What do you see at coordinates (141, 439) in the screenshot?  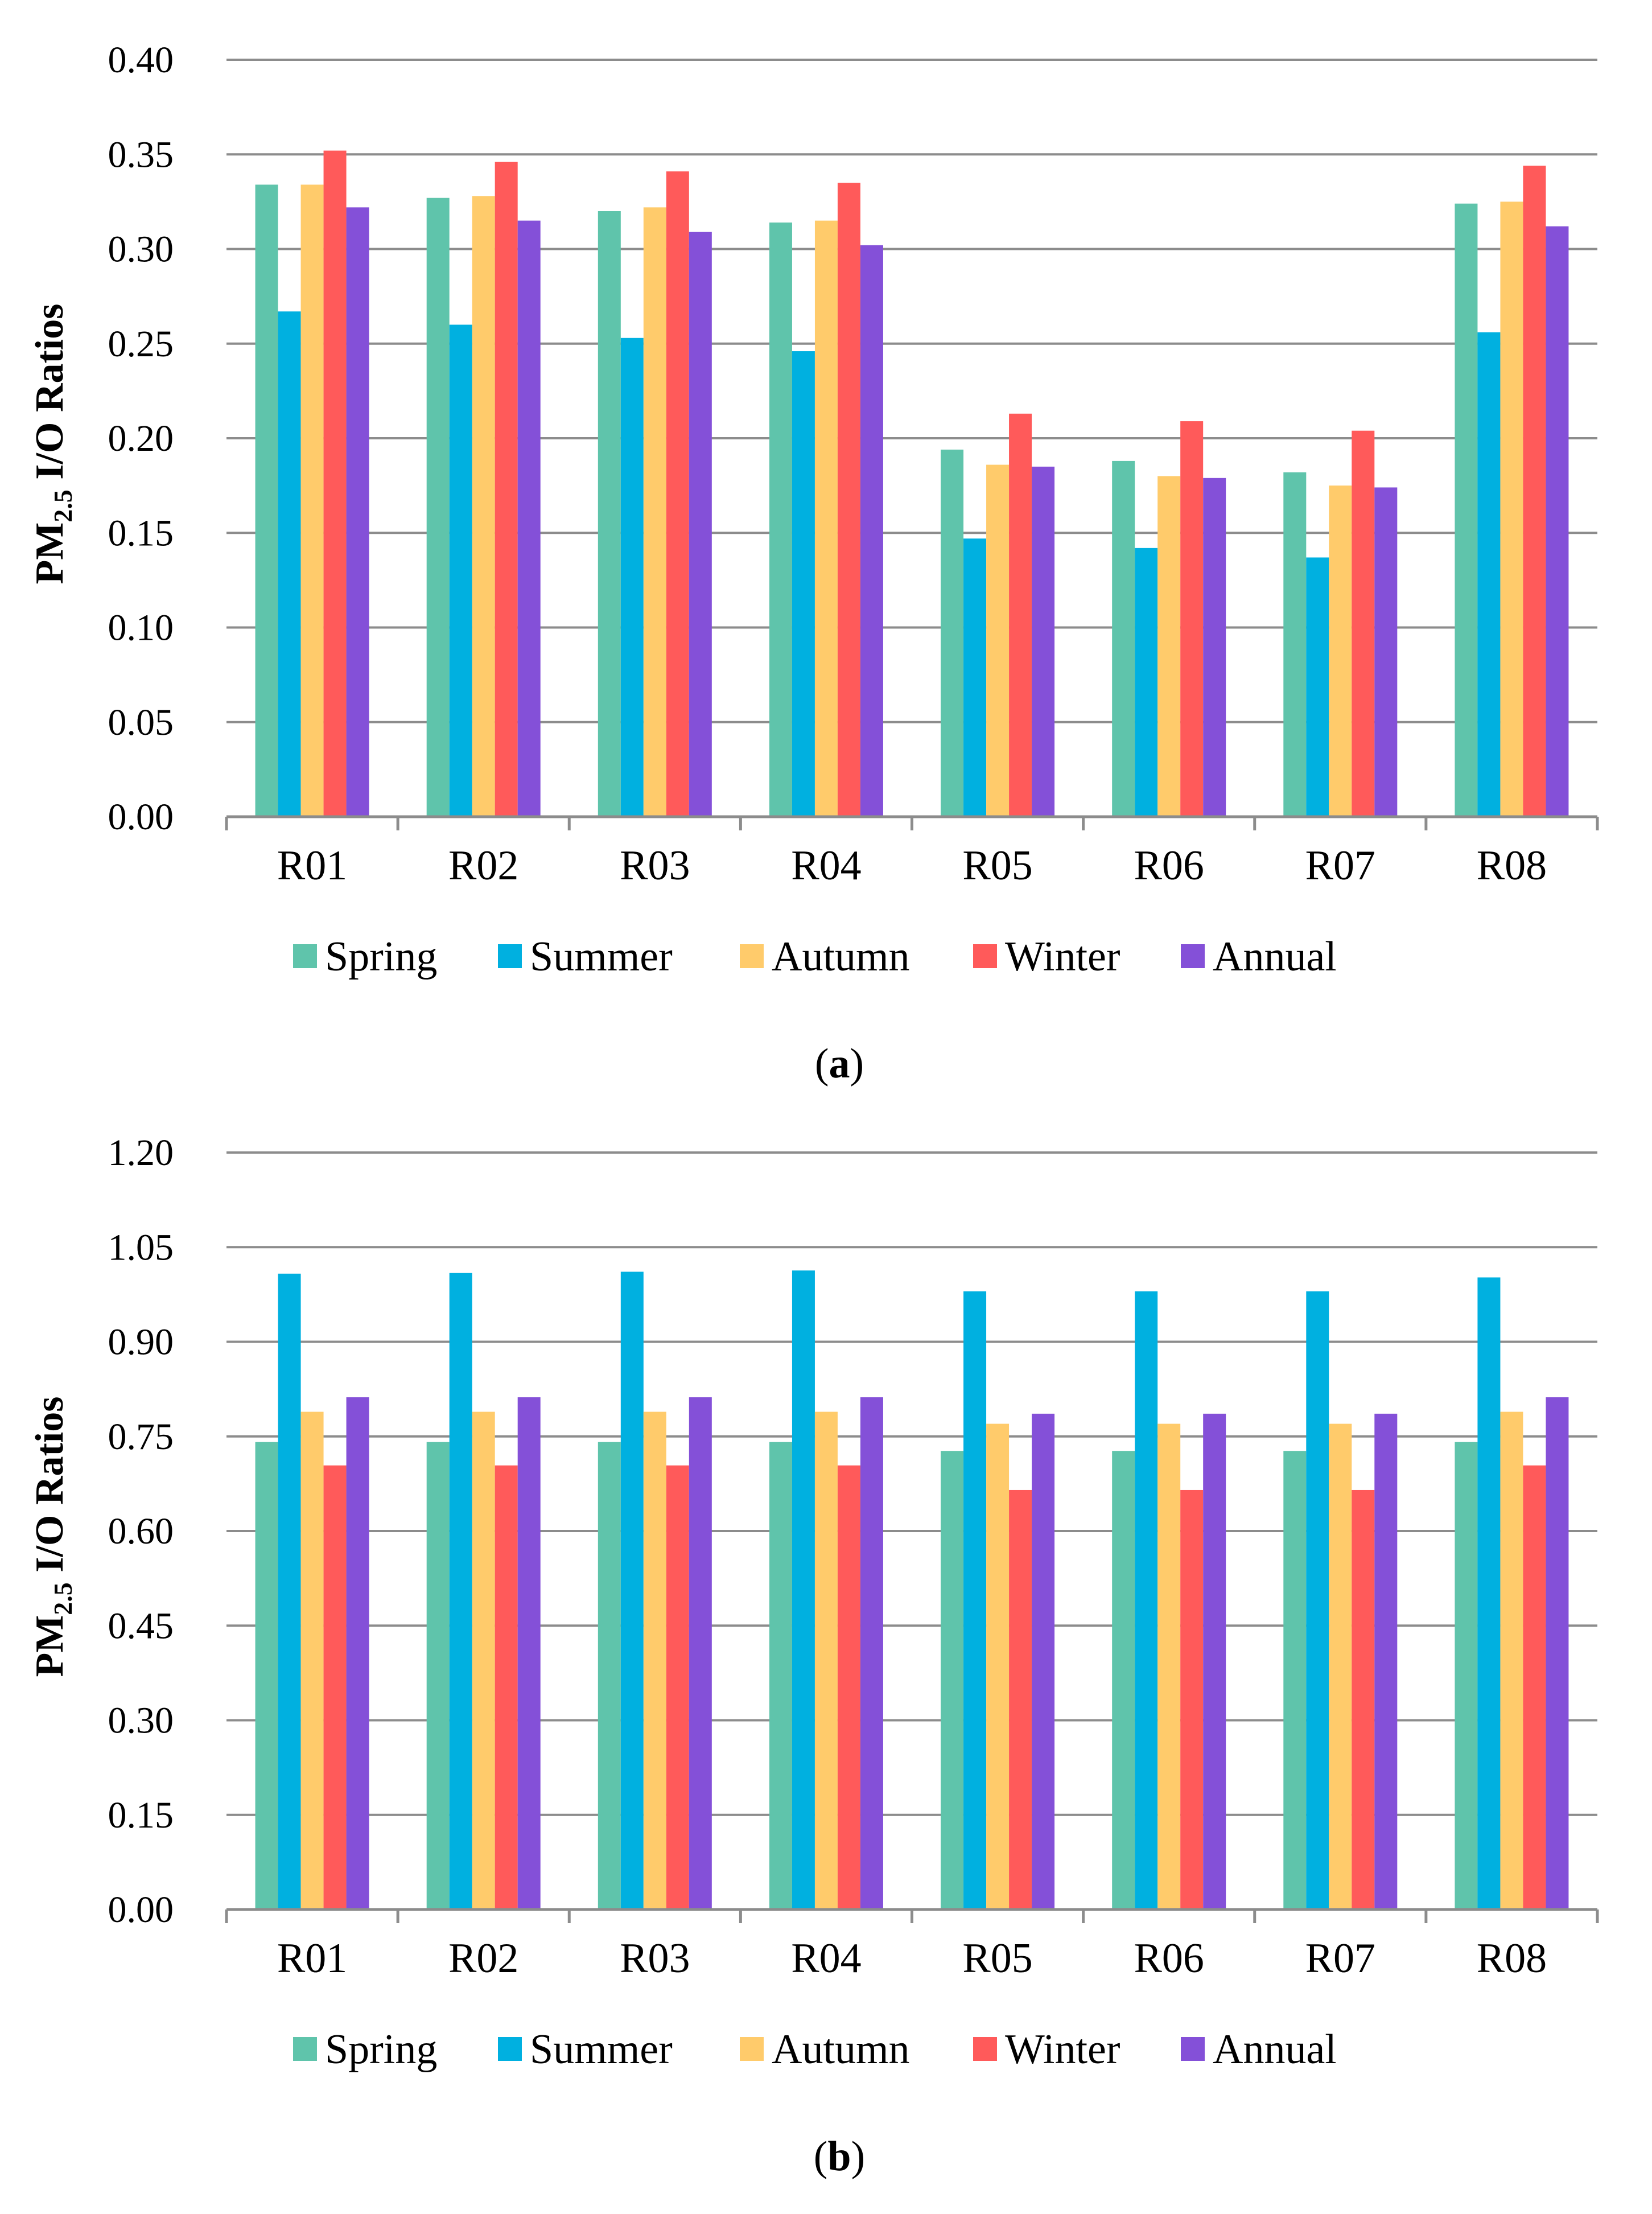 I see `y-tick-label: 0.20` at bounding box center [141, 439].